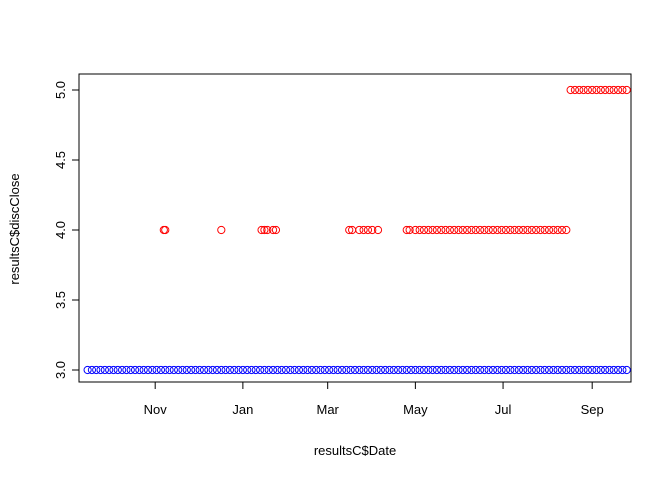 This screenshot has width=672, height=480. I want to click on y-axis: 3.0 3.5 4.0 4.5 5.0, so click(66, 230).